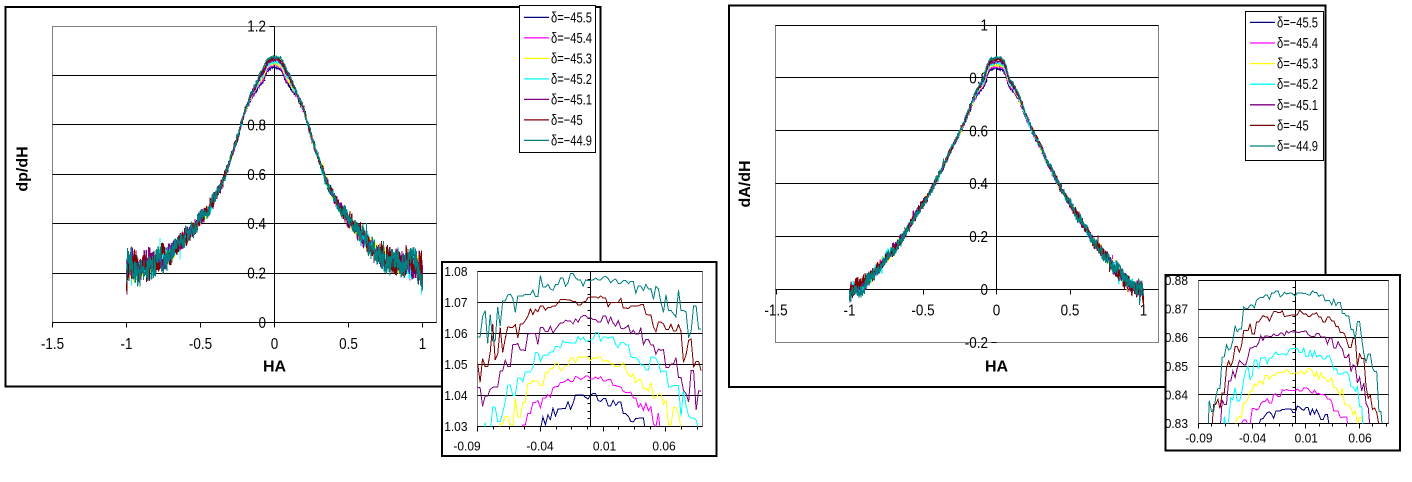 This screenshot has height=482, width=1412. Describe the element at coordinates (1176, 309) in the screenshot. I see `svg-text: 0.87` at that location.